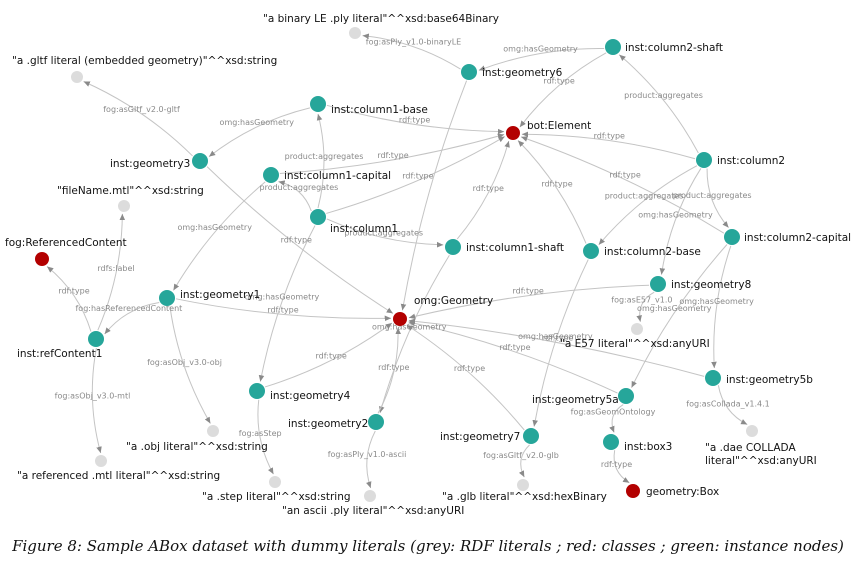 This screenshot has width=856, height=570. What do you see at coordinates (260, 433) in the screenshot?
I see `edge-label: fog:asStep` at bounding box center [260, 433].